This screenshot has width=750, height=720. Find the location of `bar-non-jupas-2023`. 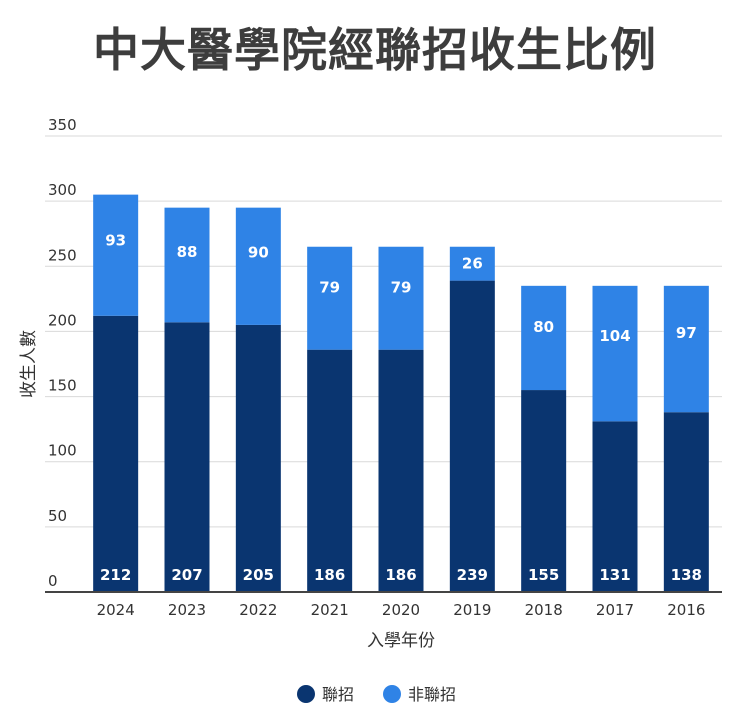

bar-non-jupas-2023 is located at coordinates (187, 265).